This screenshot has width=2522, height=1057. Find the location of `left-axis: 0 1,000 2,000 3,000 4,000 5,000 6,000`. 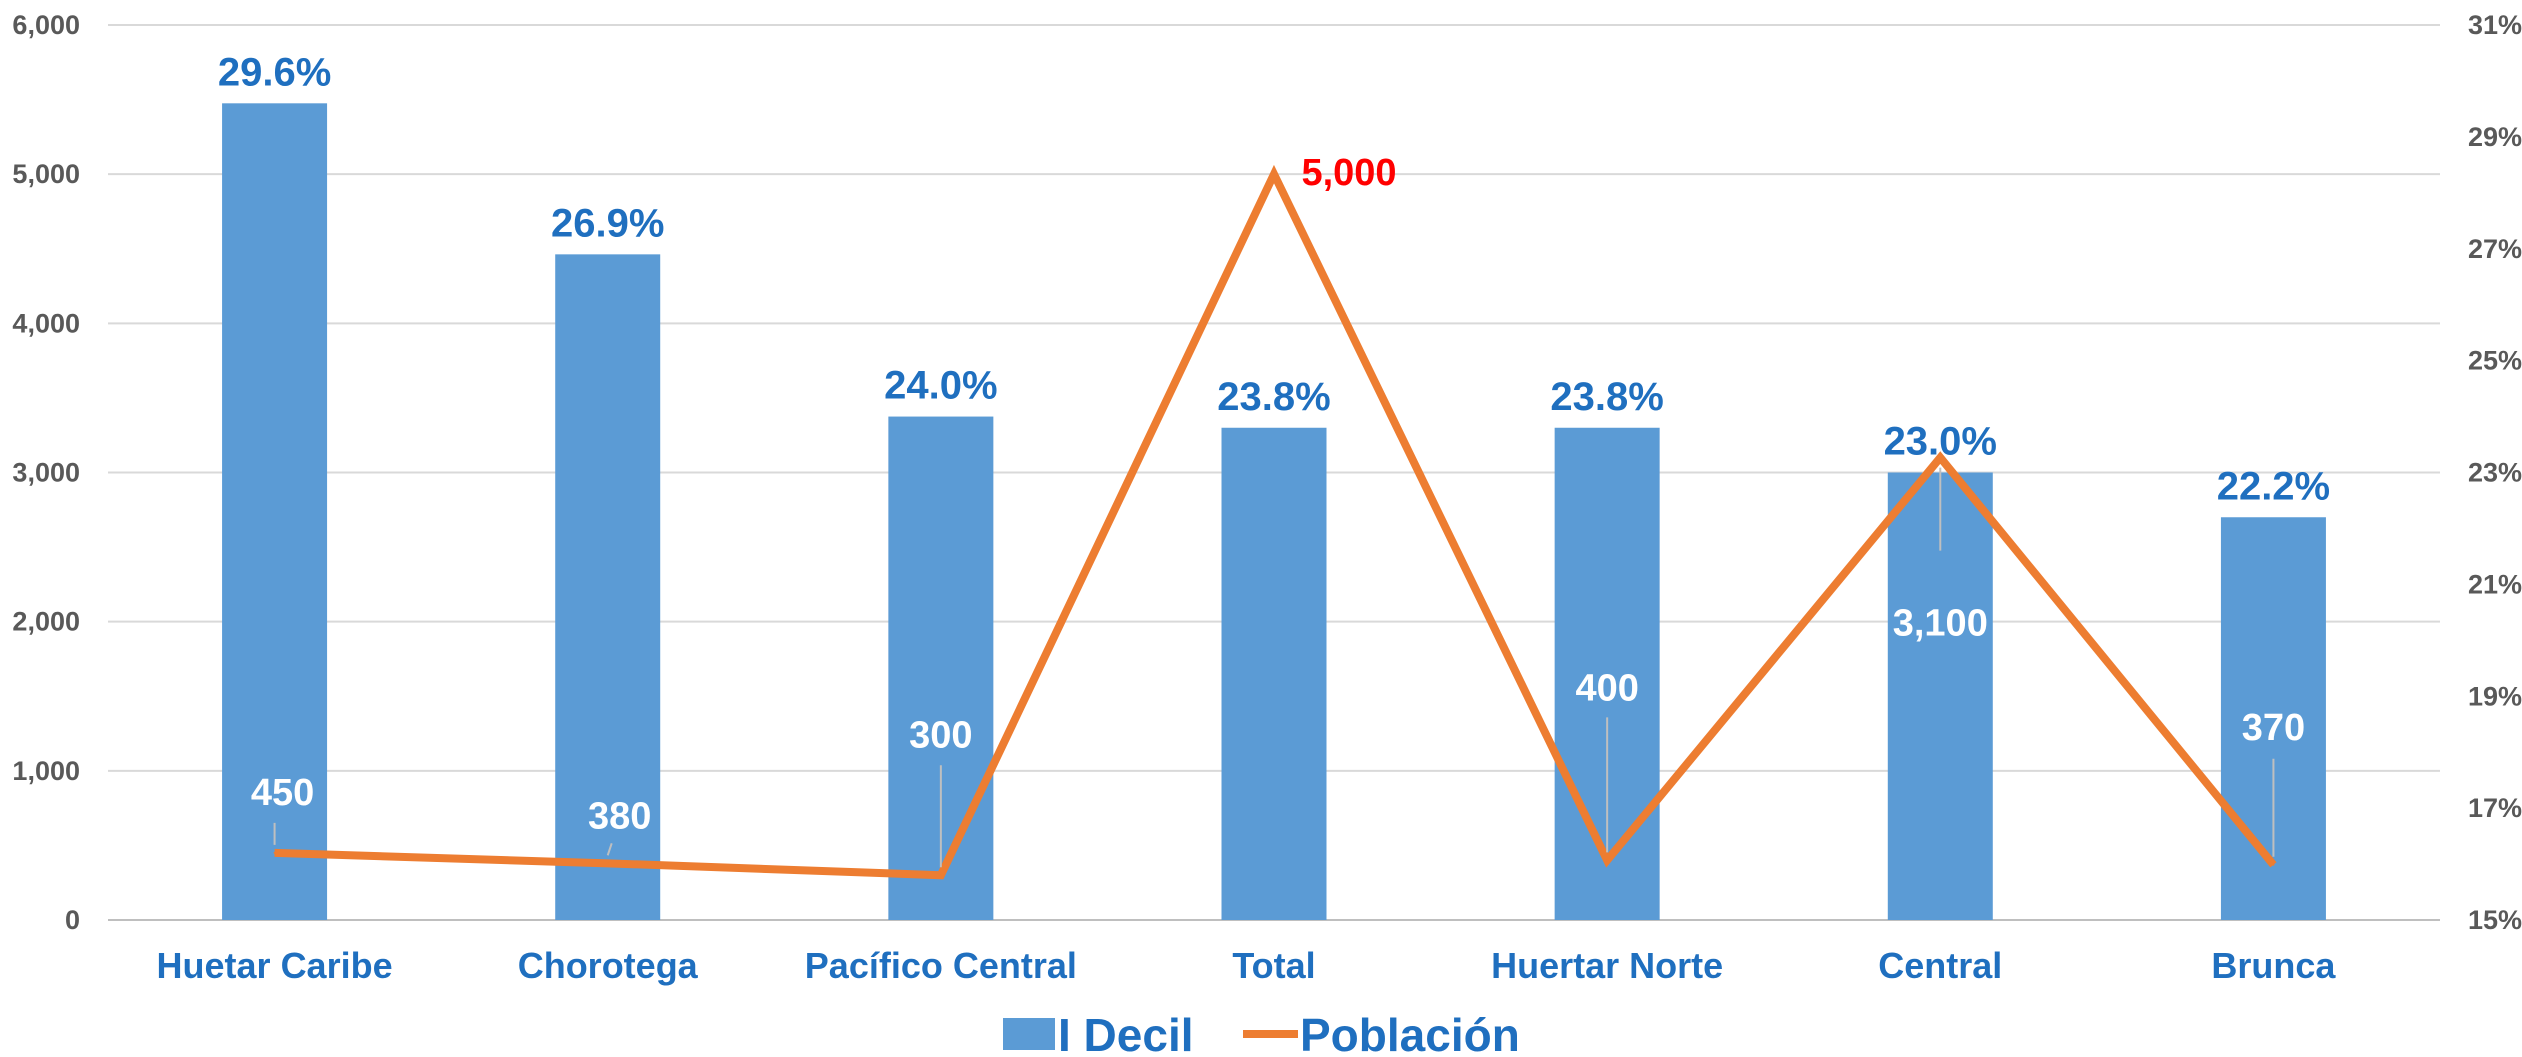

left-axis: 0 1,000 2,000 3,000 4,000 5,000 6,000 is located at coordinates (46, 472).